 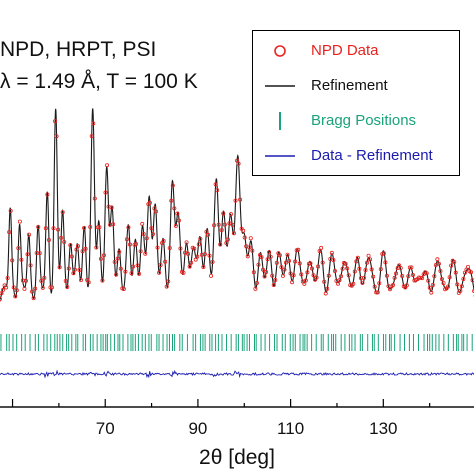 What do you see at coordinates (345, 50) in the screenshot?
I see `legend-label: NPD Data` at bounding box center [345, 50].